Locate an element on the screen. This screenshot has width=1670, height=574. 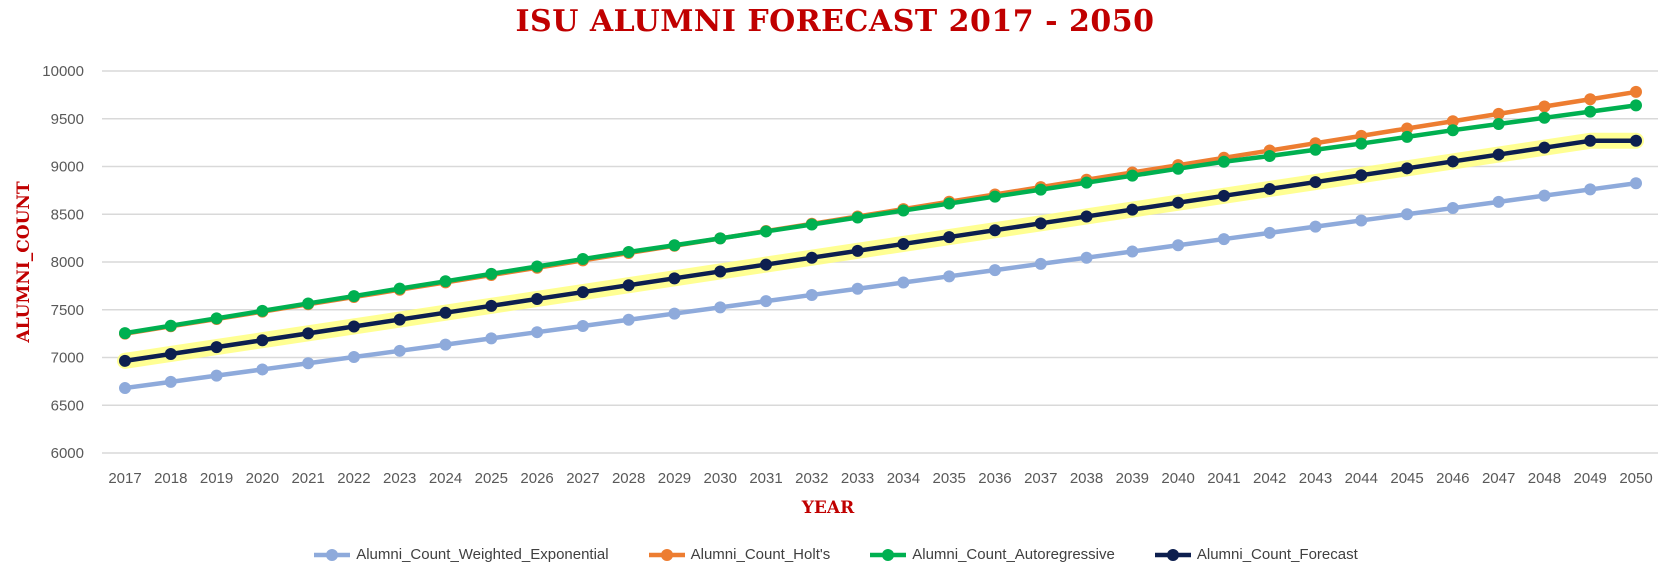
x-tick-label: 2024 is located at coordinates (445, 478).